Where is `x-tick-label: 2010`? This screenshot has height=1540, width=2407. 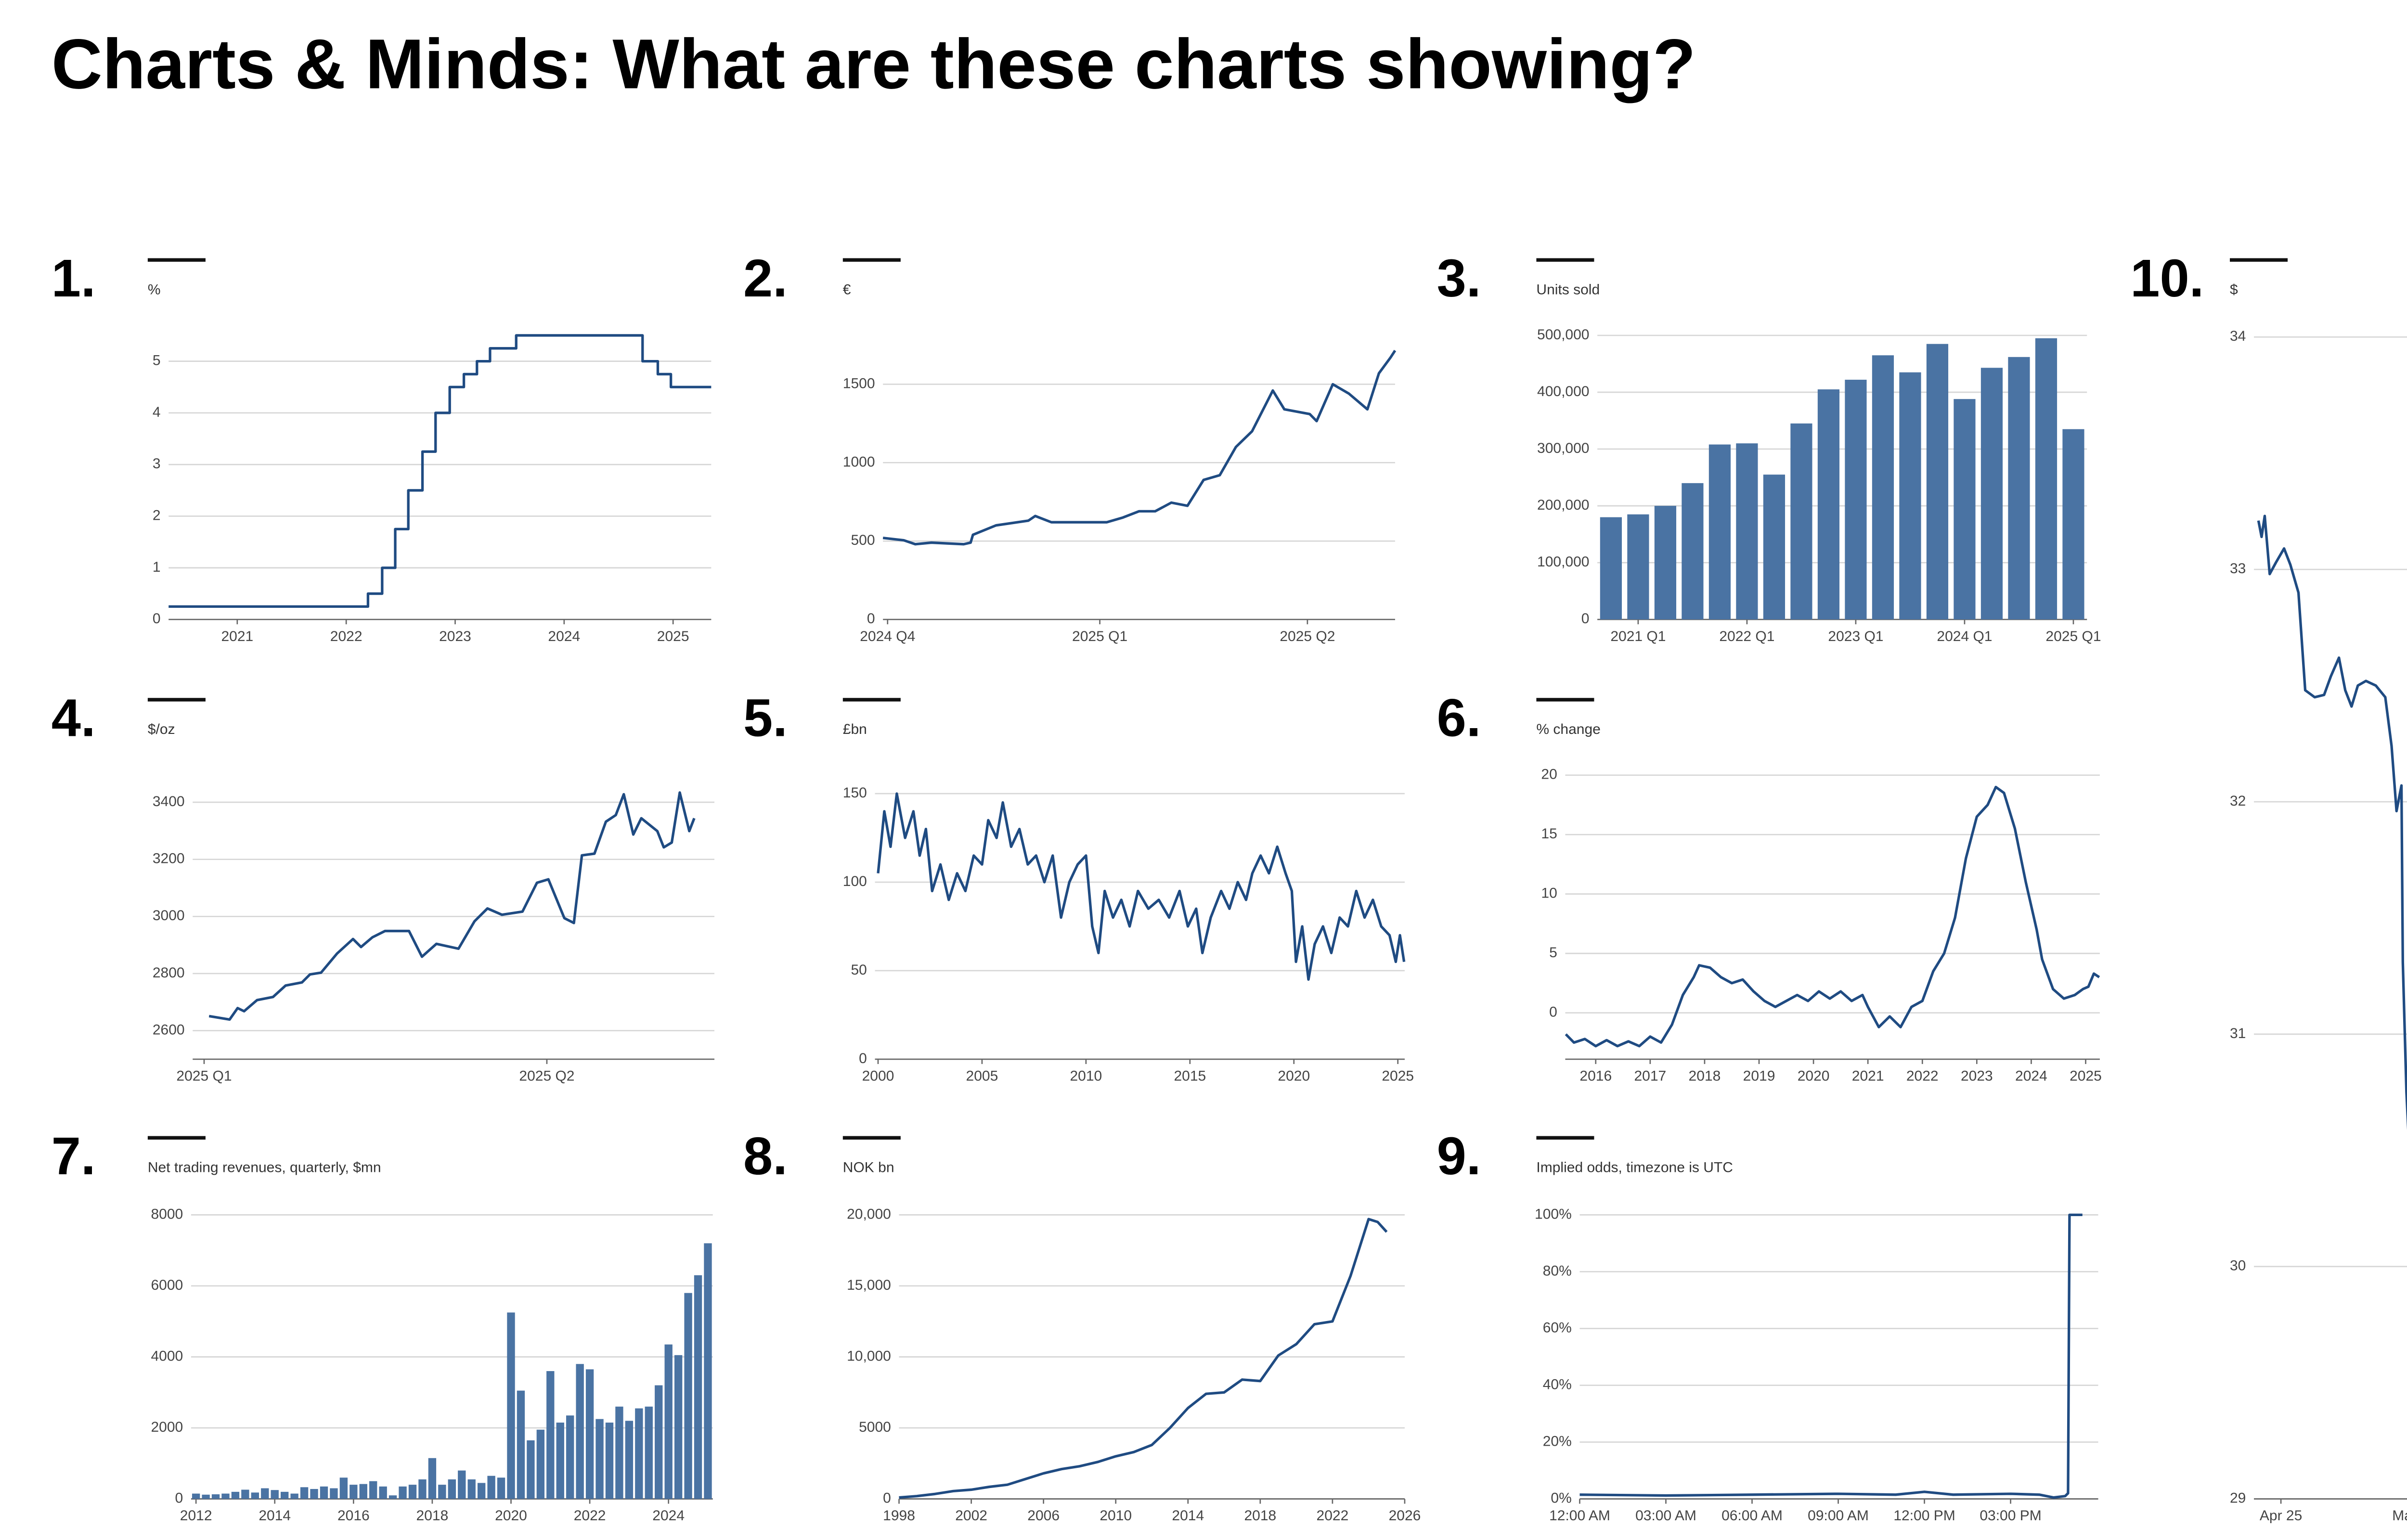
x-tick-label: 2010 is located at coordinates (1086, 1076).